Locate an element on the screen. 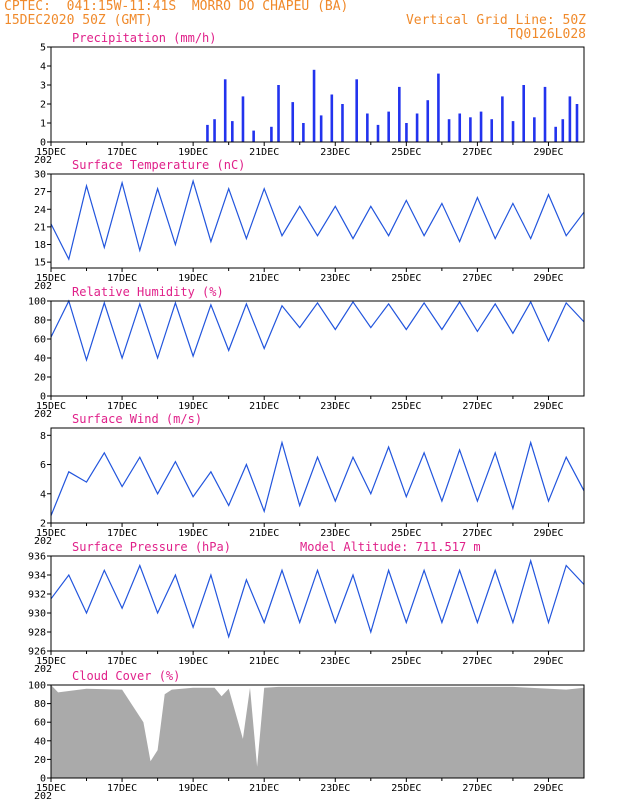 The image size is (618, 800). header-grid-line: Vertical Grid Line: 50Z is located at coordinates (495, 20).